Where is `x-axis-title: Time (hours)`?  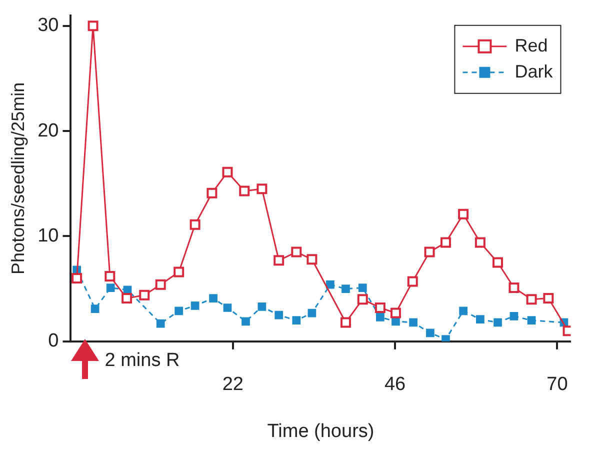 x-axis-title: Time (hours) is located at coordinates (320, 431).